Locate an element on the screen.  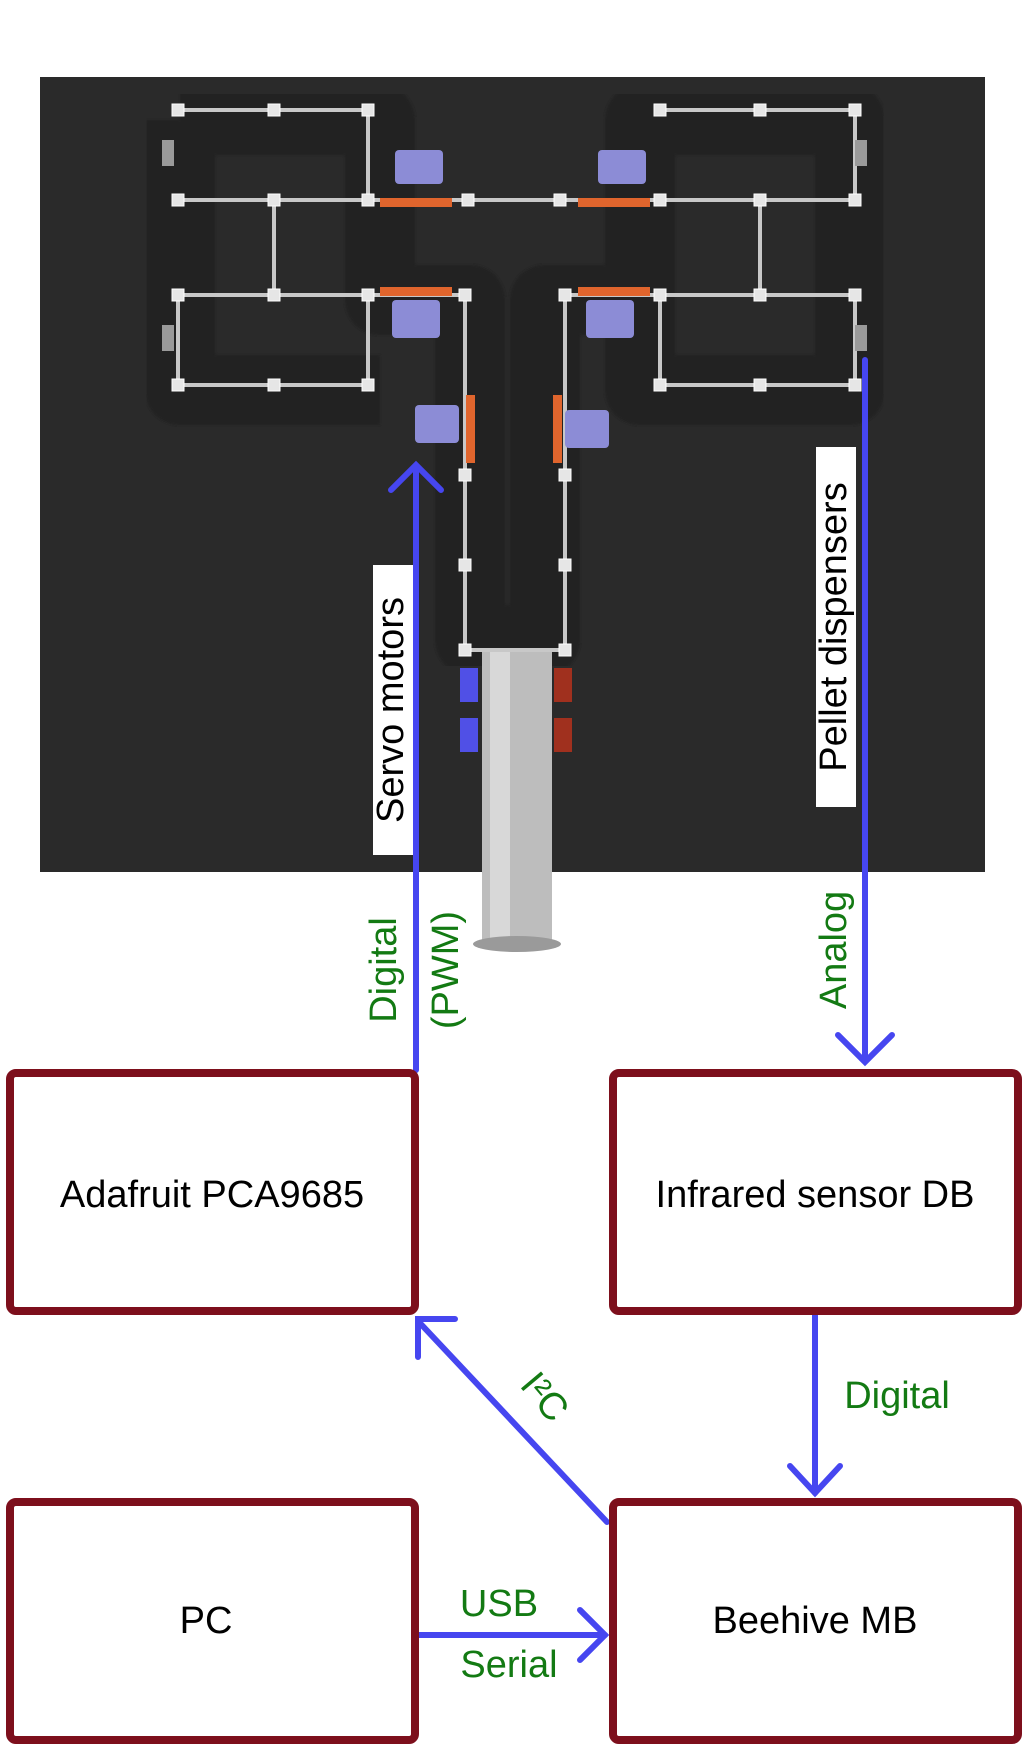
label-analog: Analog is located at coordinates (834, 950).